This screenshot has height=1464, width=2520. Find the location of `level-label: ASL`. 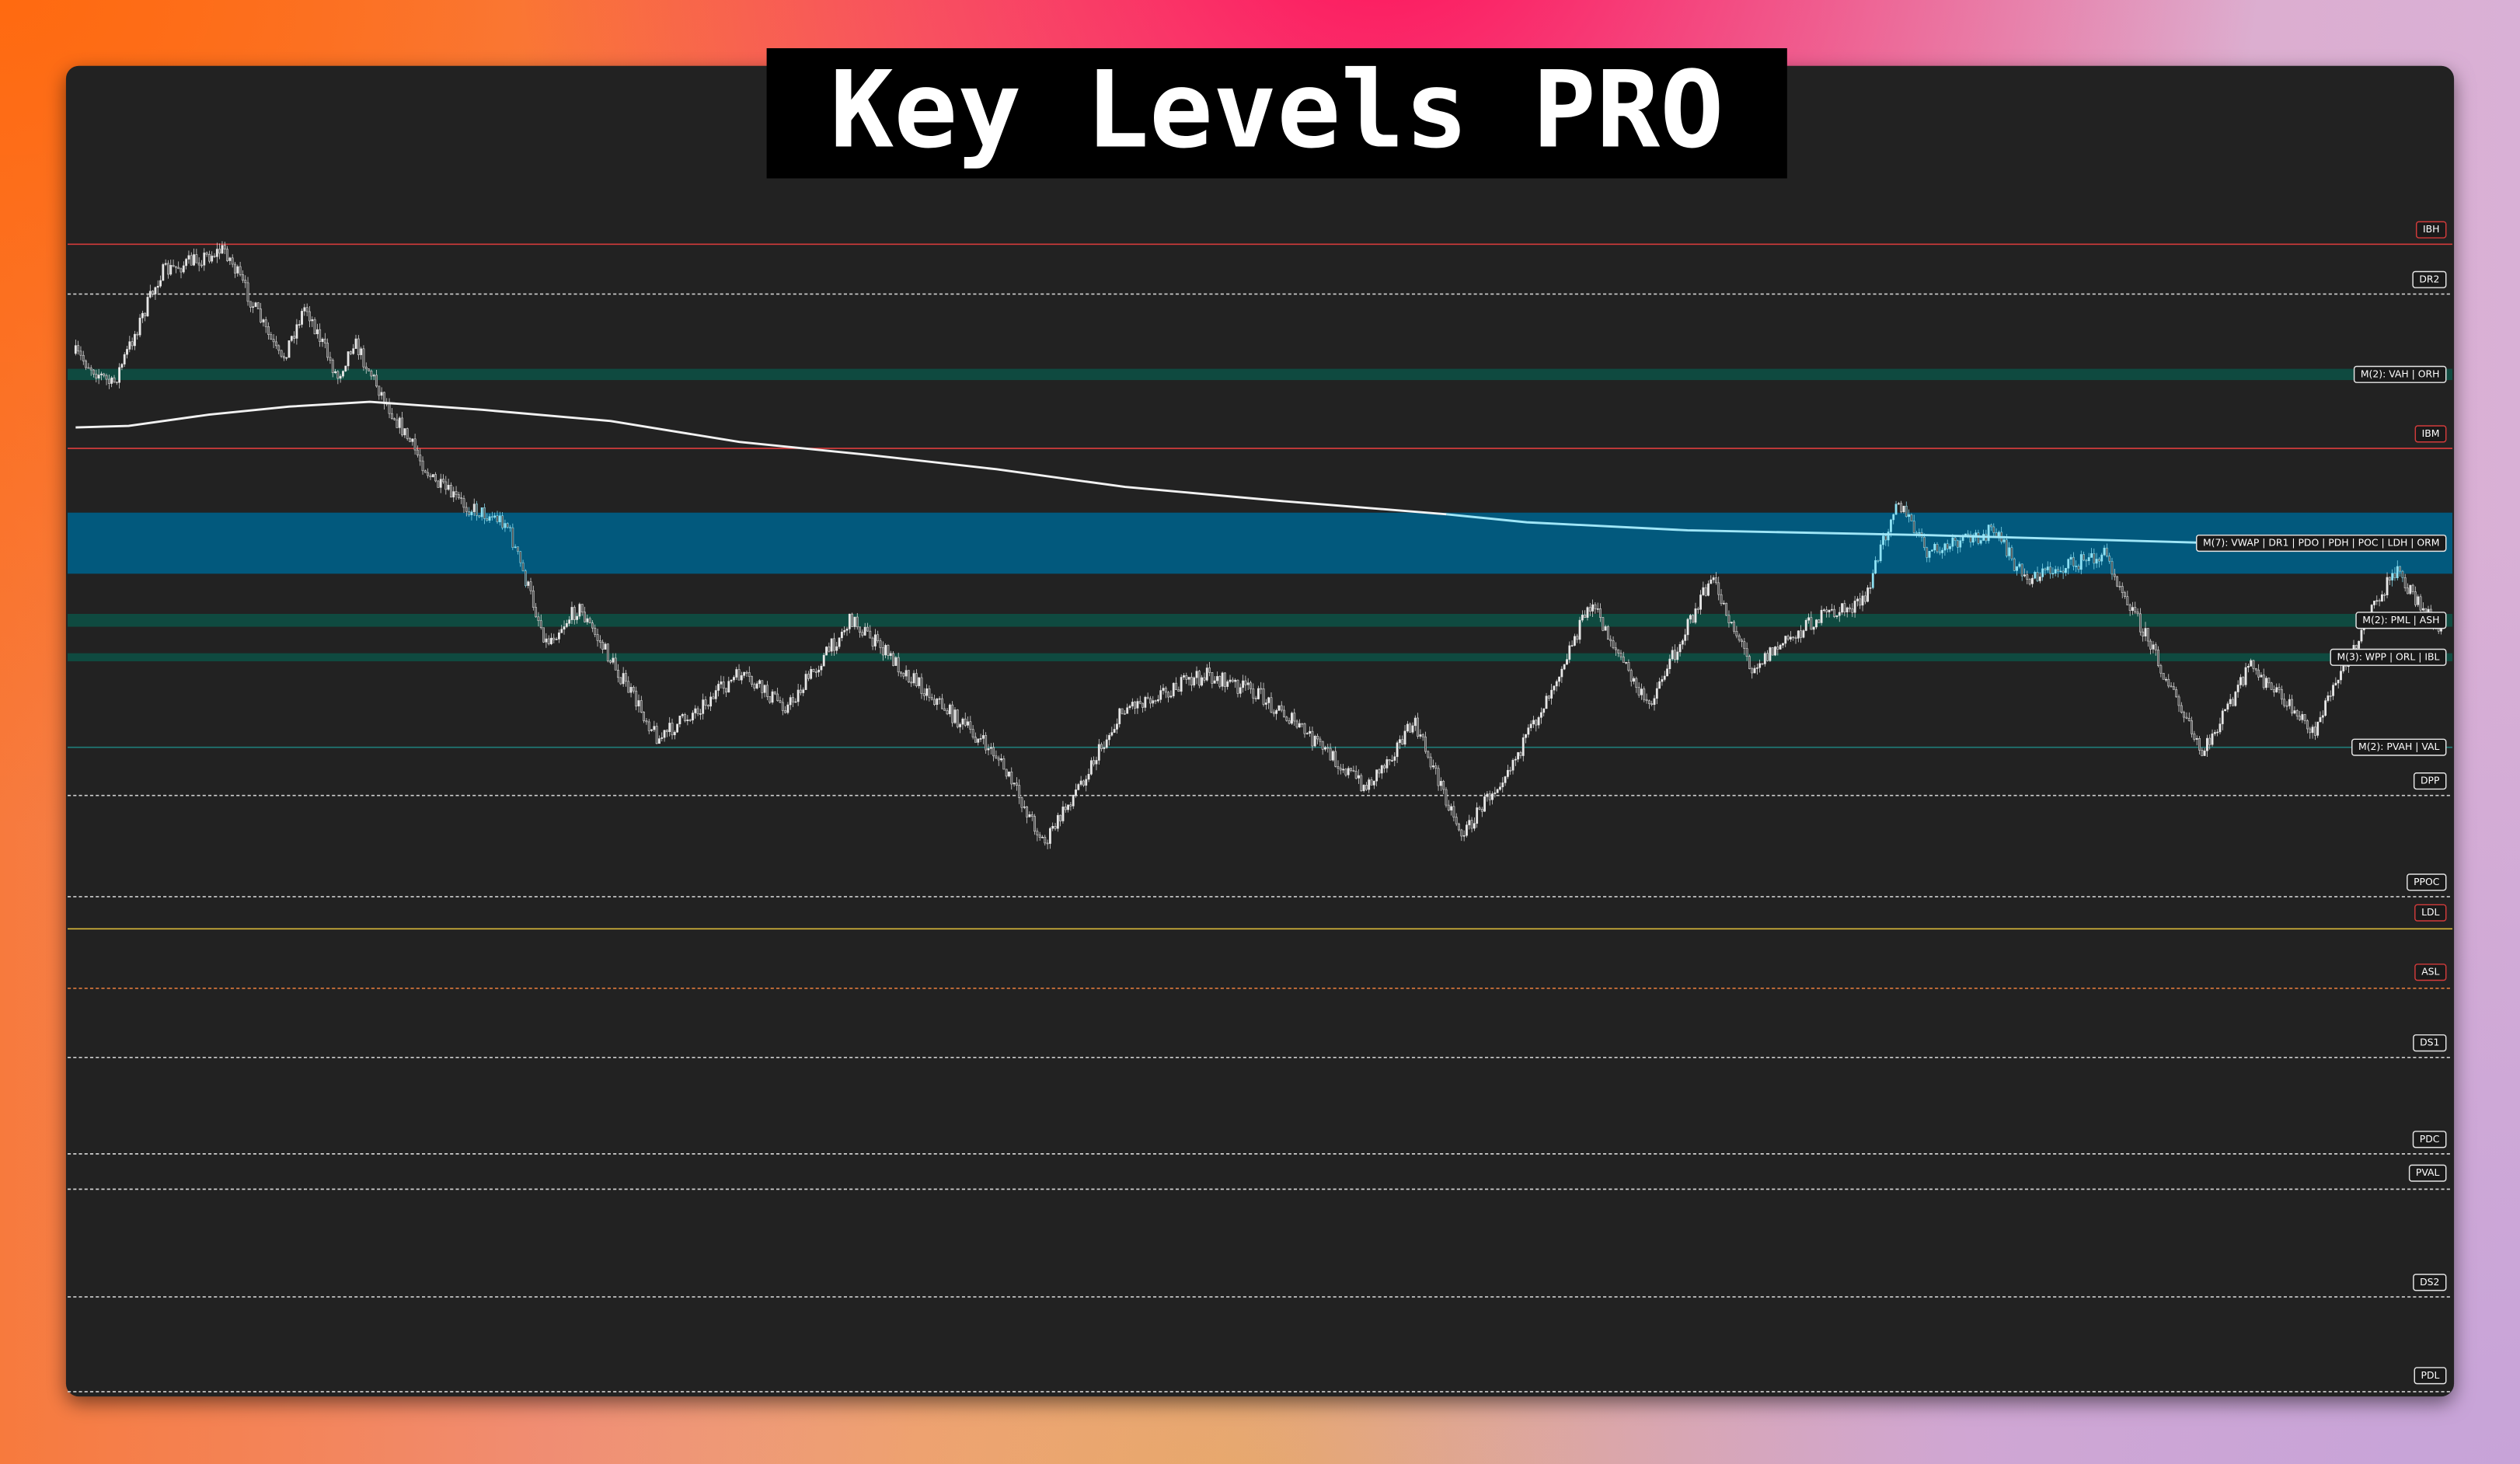

level-label: ASL is located at coordinates (2431, 973).